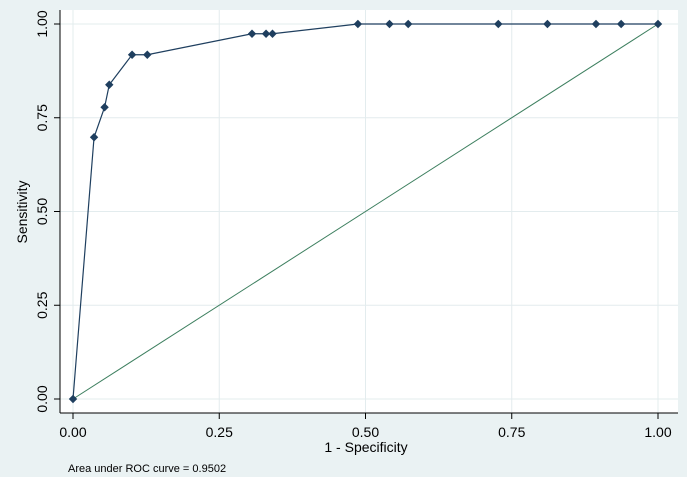 The width and height of the screenshot is (687, 477). Describe the element at coordinates (365, 447) in the screenshot. I see `x-axis-title: 1 - Specificity` at that location.